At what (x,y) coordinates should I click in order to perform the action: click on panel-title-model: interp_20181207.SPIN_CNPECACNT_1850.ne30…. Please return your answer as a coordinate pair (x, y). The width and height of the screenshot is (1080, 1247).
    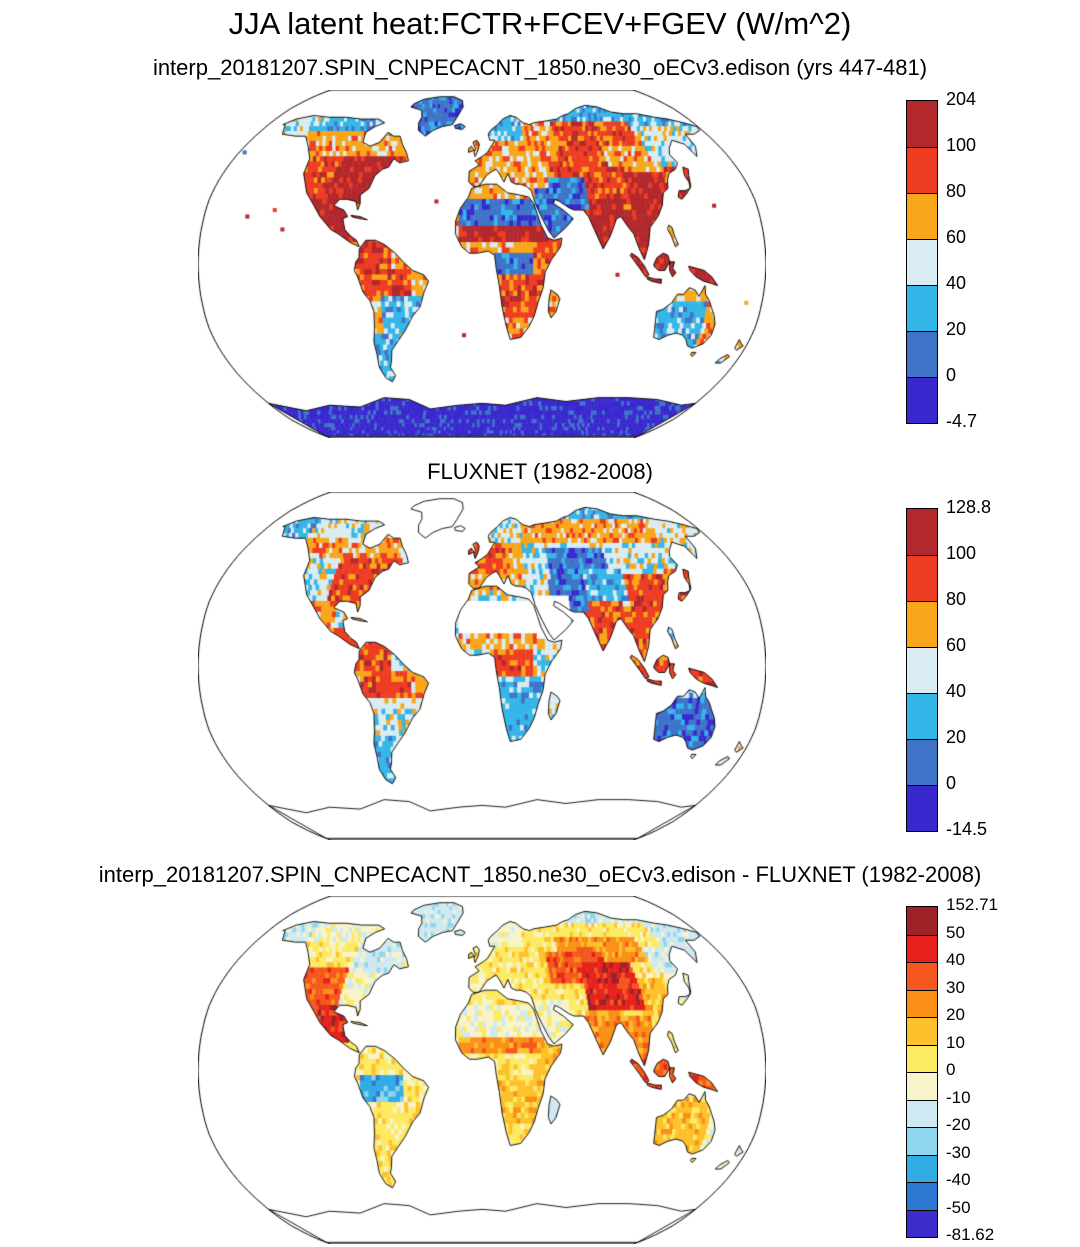
    Looking at the image, I should click on (540, 67).